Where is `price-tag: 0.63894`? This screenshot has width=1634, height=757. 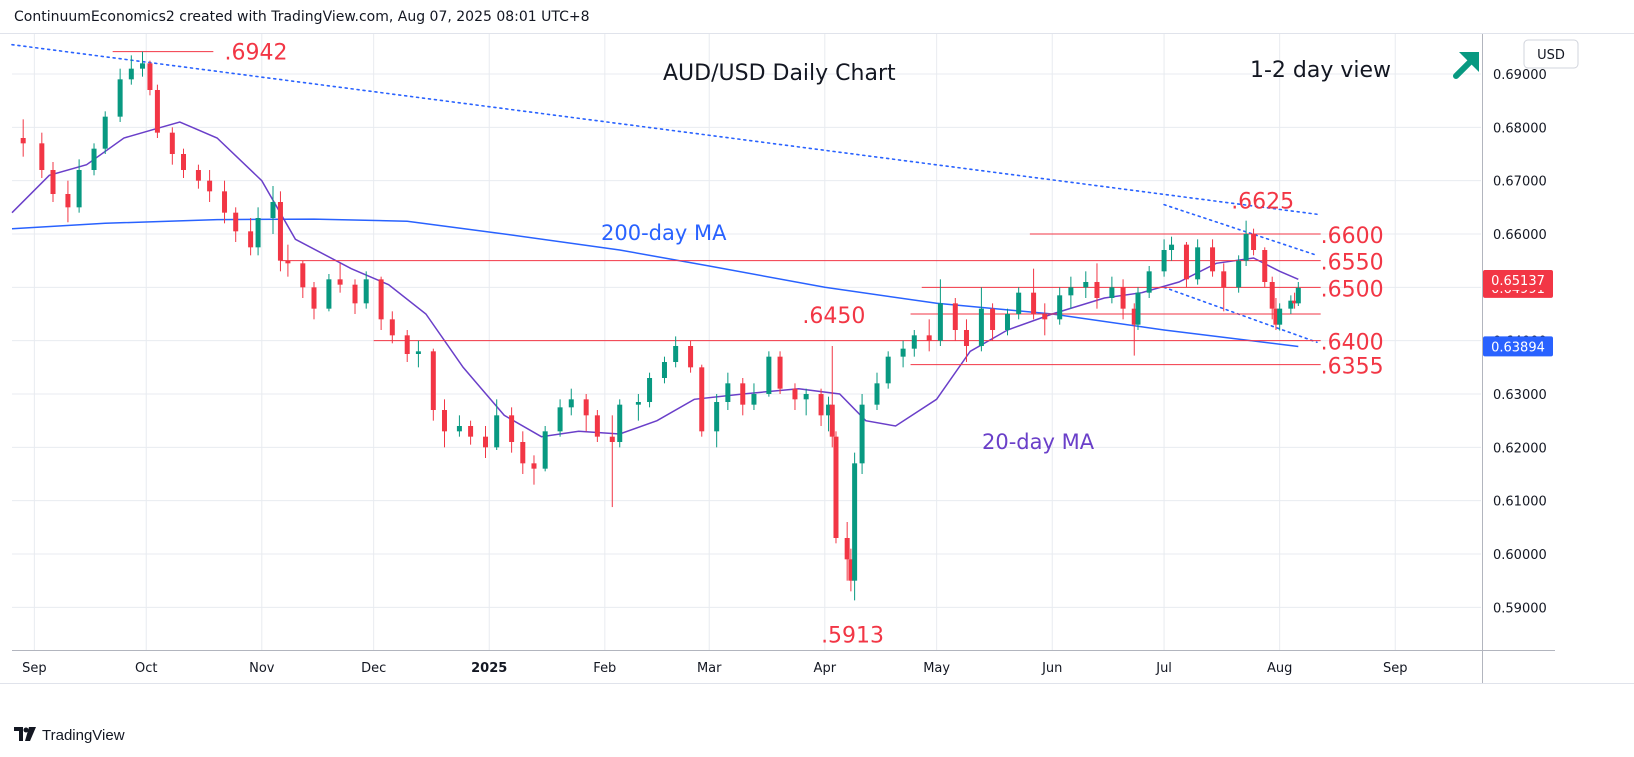
price-tag: 0.63894 is located at coordinates (1518, 346).